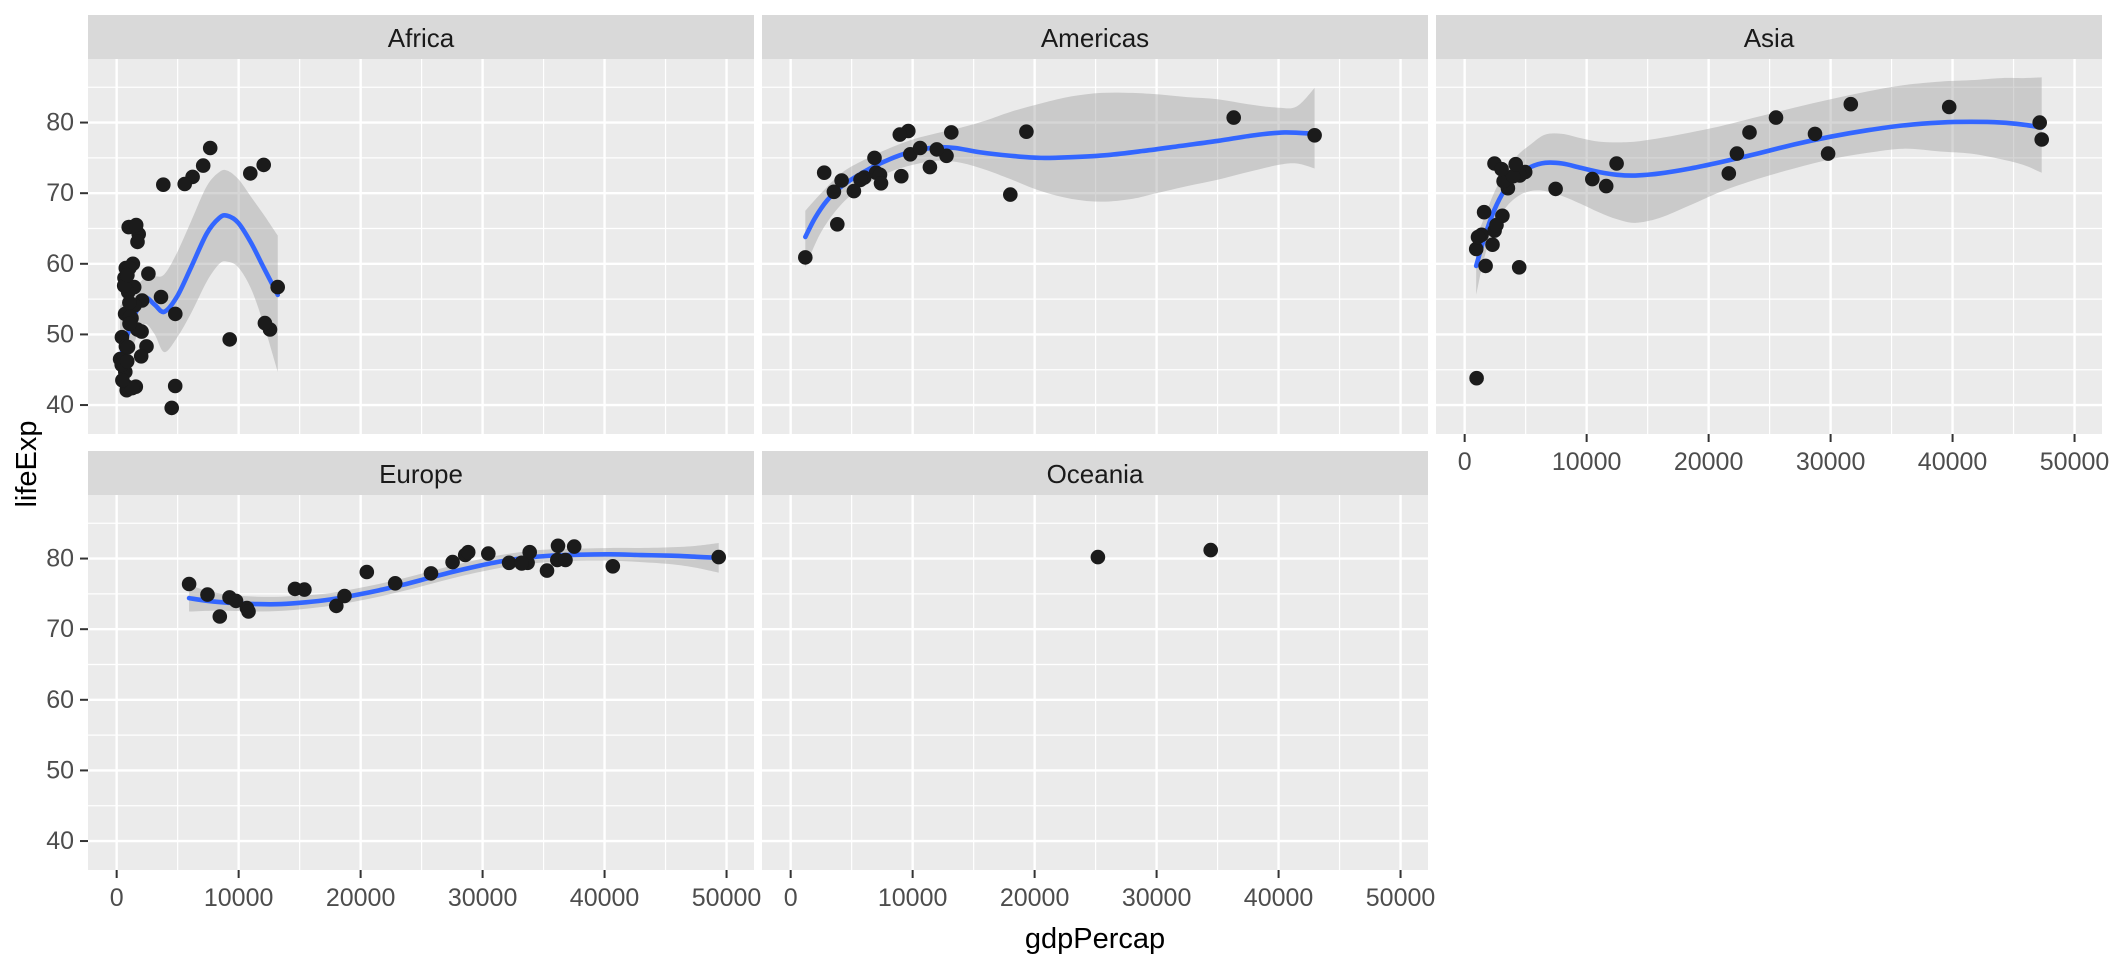 The width and height of the screenshot is (2112, 960). What do you see at coordinates (60, 193) in the screenshot?
I see `y-tick-label: 70` at bounding box center [60, 193].